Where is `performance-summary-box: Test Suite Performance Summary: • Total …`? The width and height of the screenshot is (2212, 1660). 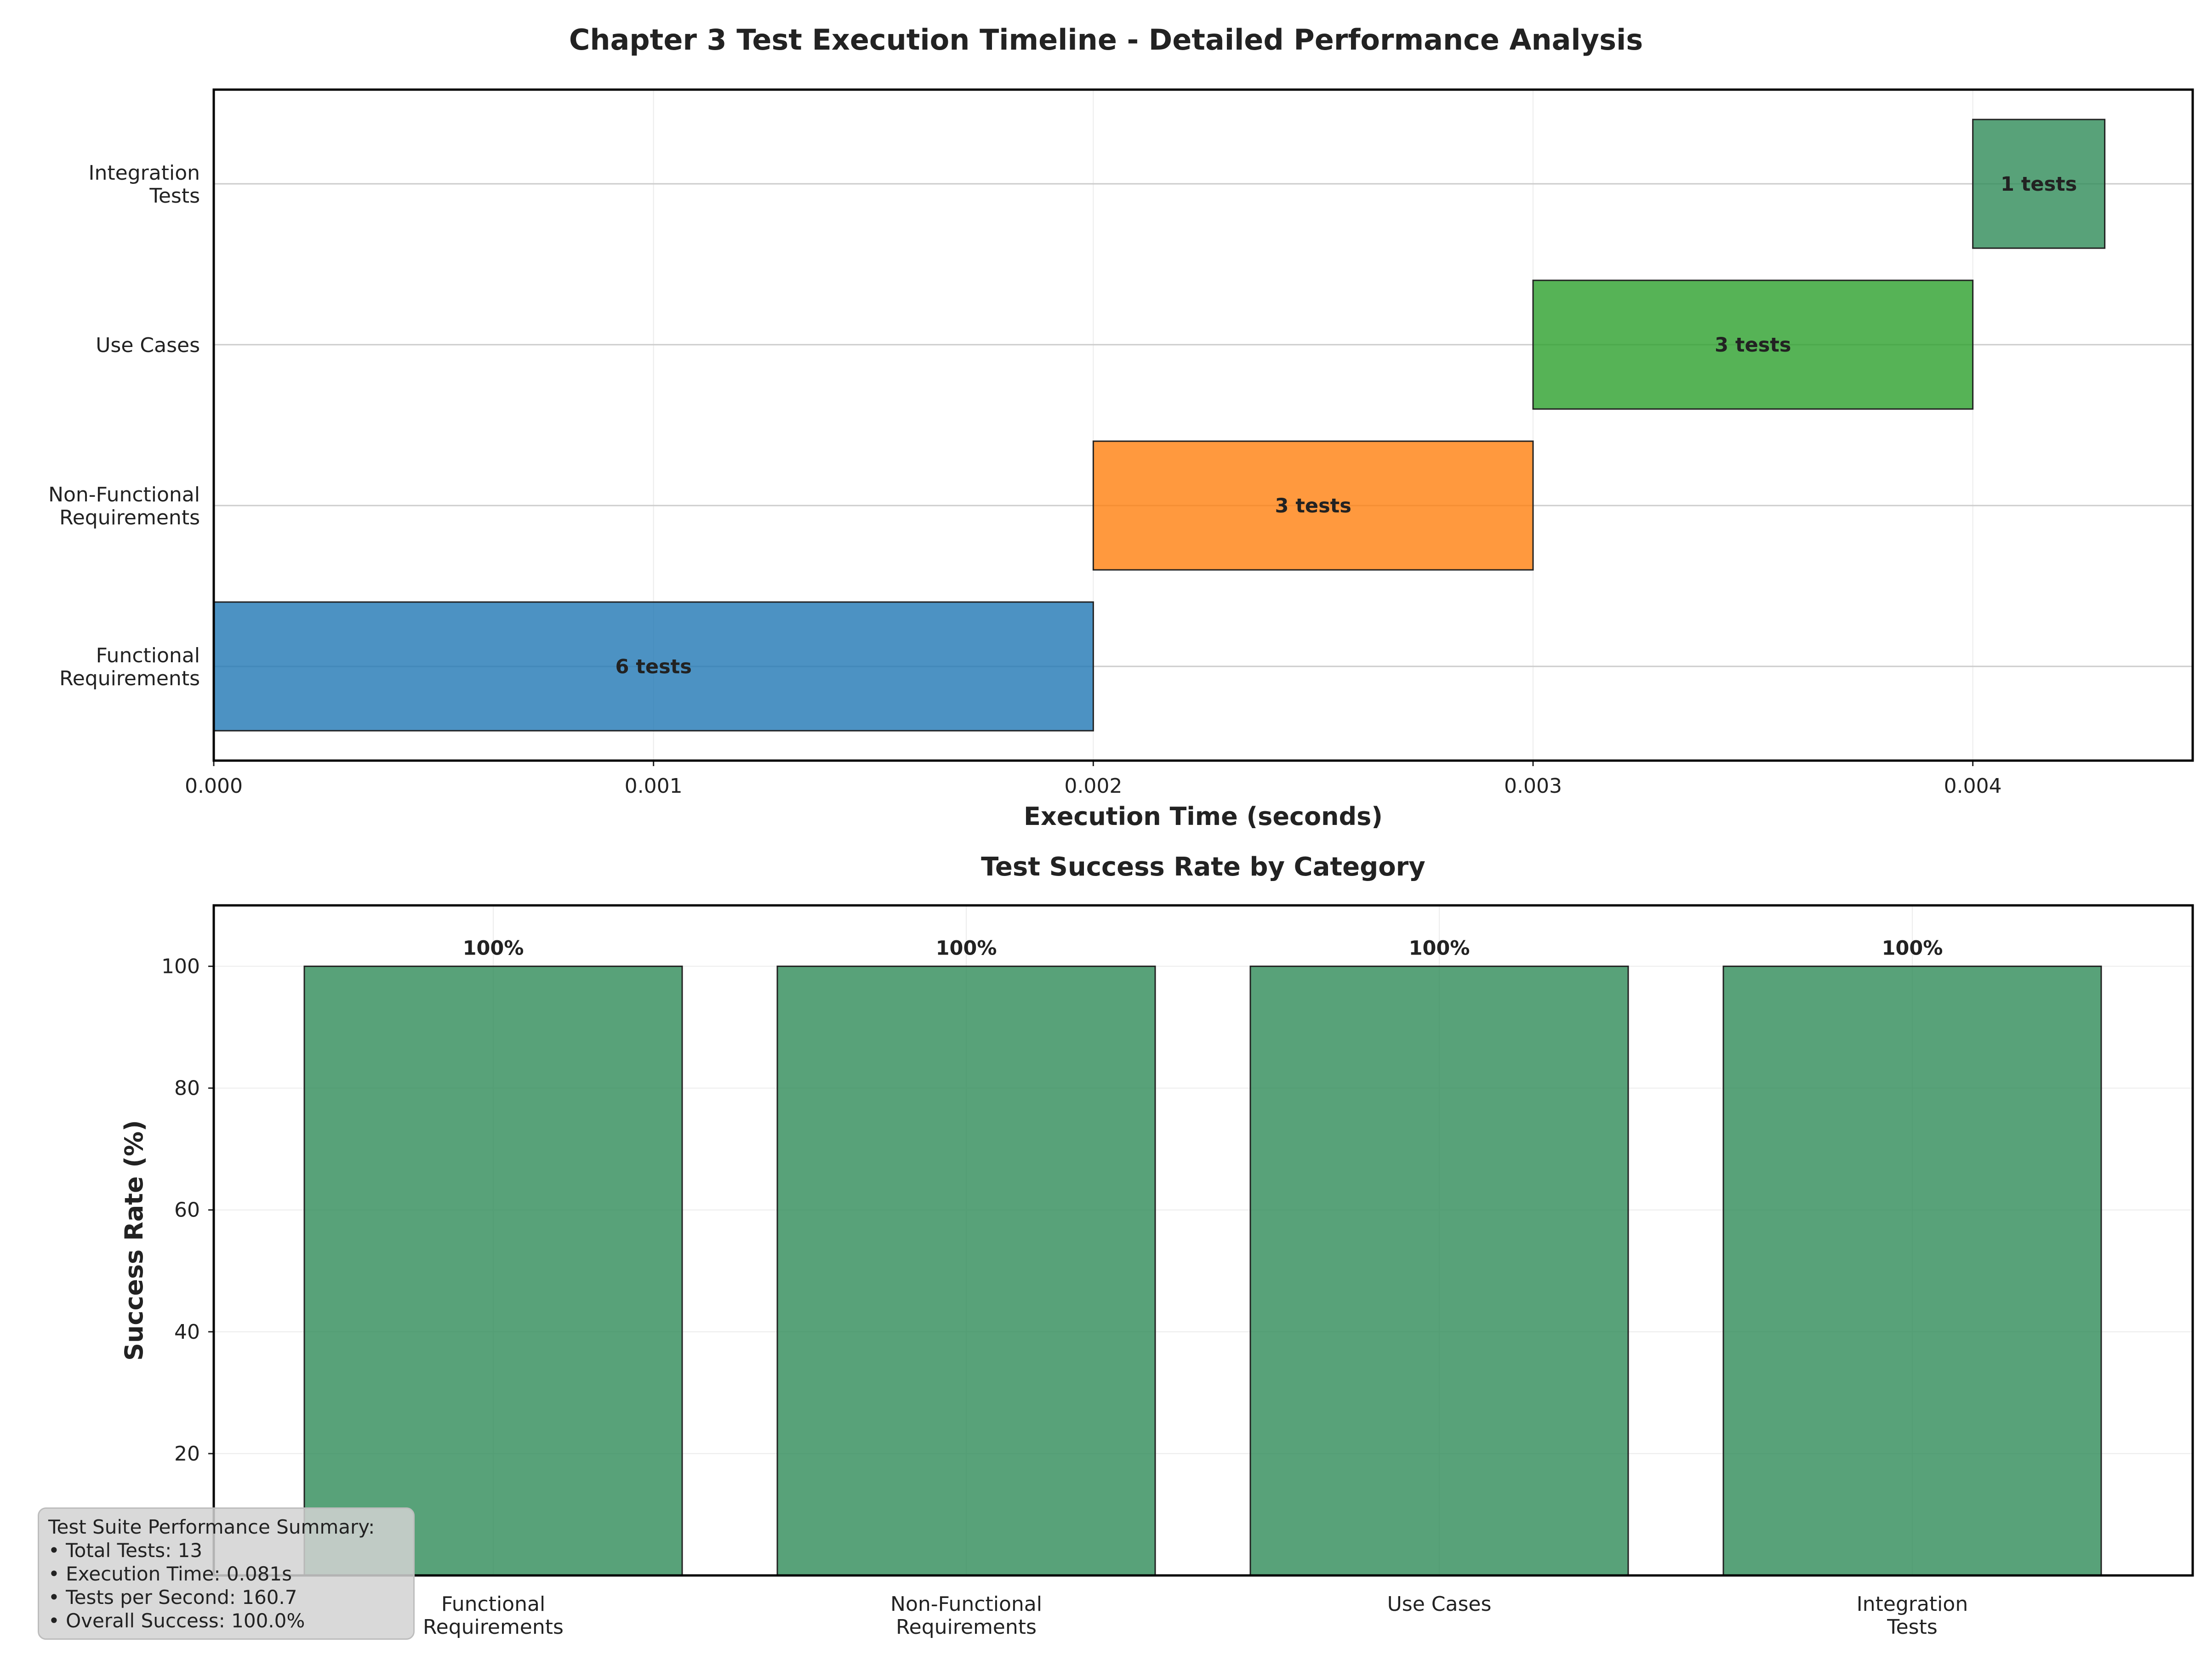
performance-summary-box: Test Suite Performance Summary: • Total … is located at coordinates (226, 1573).